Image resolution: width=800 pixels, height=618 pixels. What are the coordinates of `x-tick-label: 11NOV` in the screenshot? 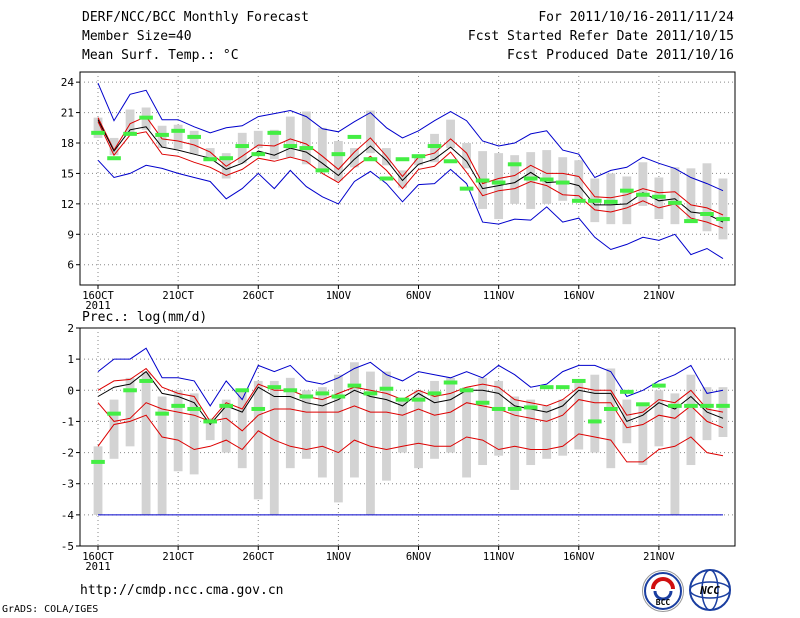 It's located at (499, 557).